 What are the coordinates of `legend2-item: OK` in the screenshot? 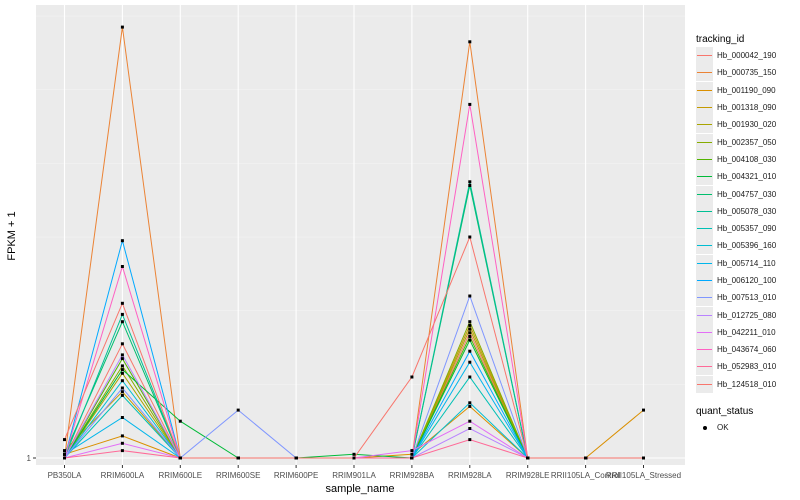 It's located at (746, 428).